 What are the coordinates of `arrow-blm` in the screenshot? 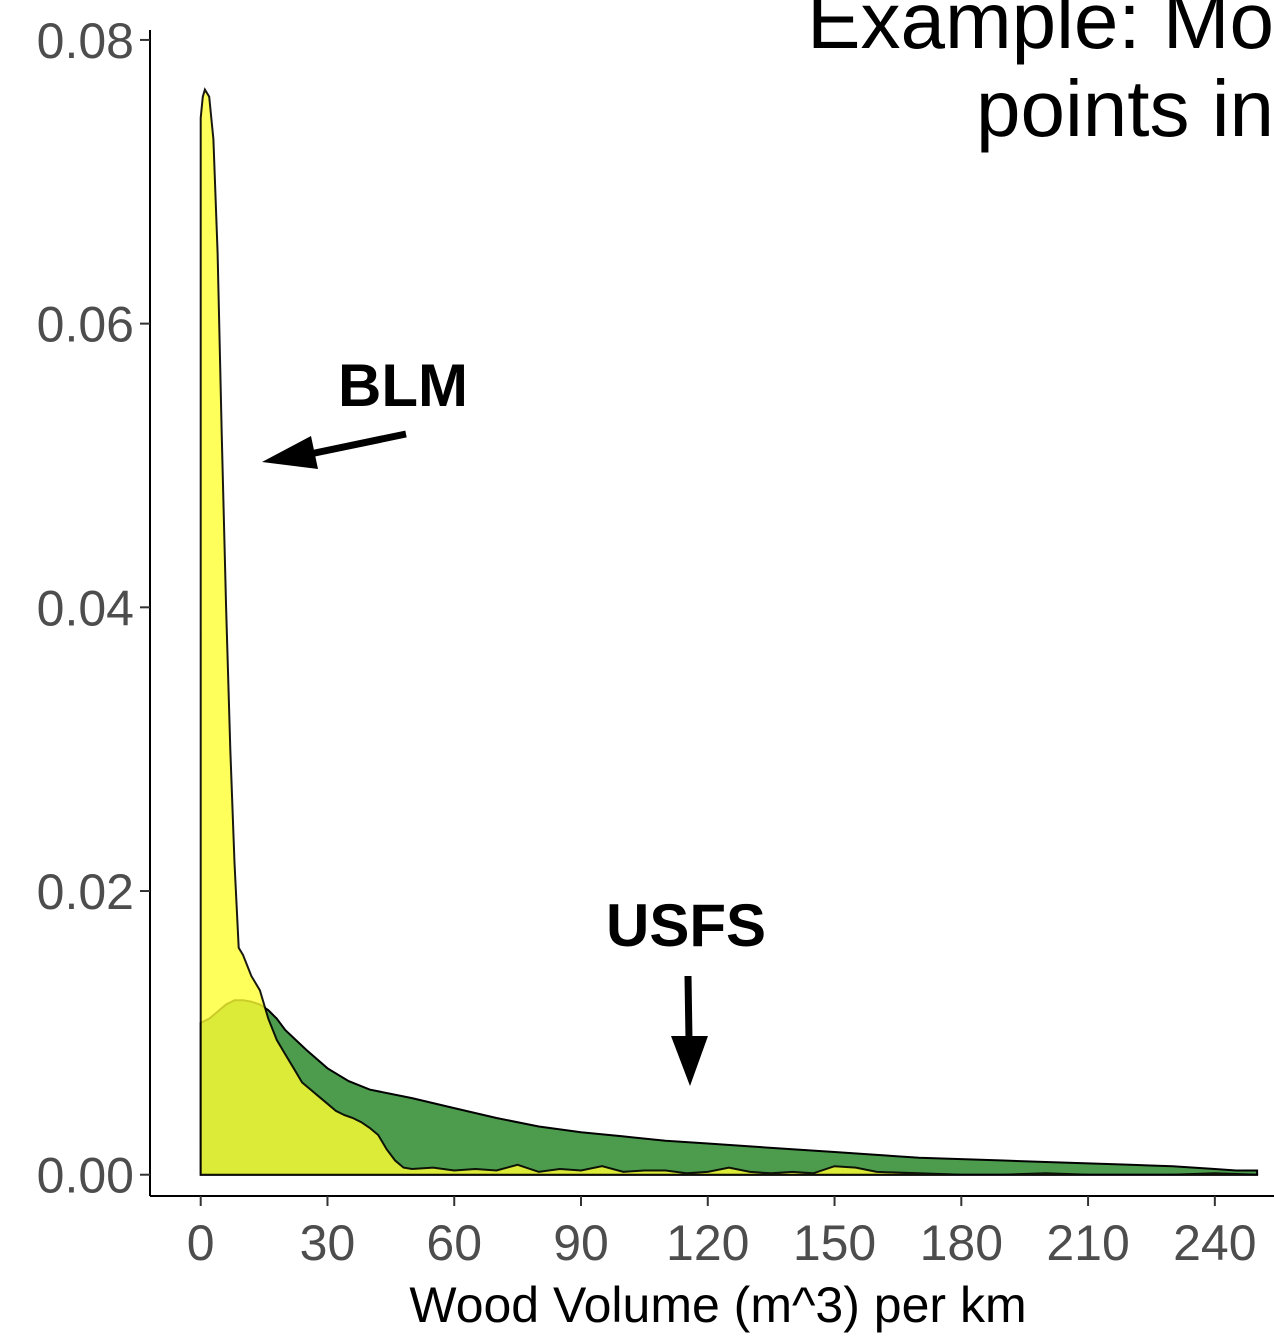 It's located at (334, 449).